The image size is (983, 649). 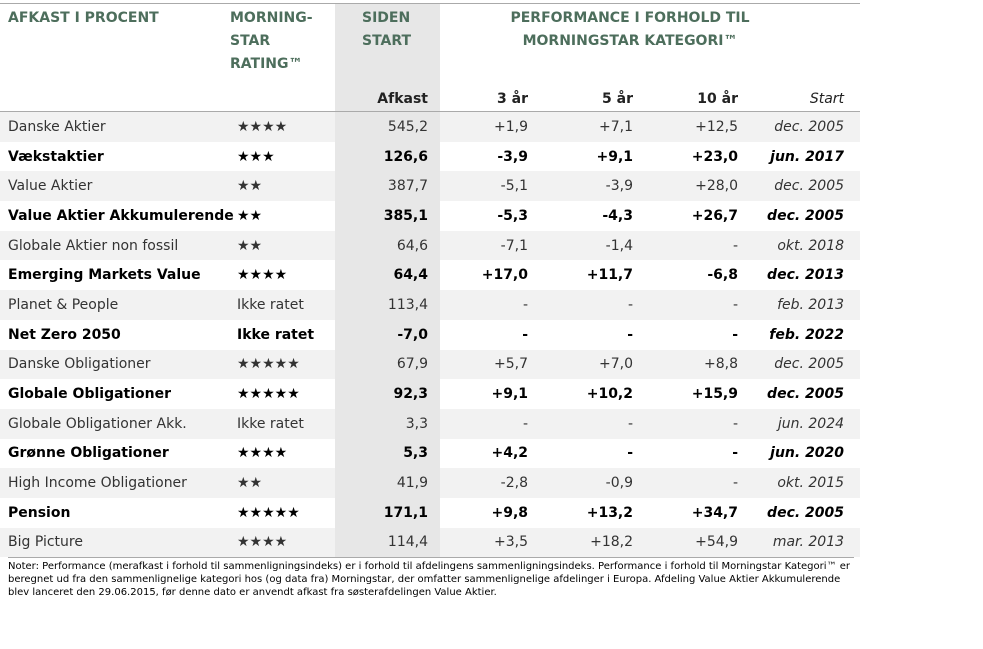 I want to click on perf-10y: +15,9, so click(x=714, y=394).